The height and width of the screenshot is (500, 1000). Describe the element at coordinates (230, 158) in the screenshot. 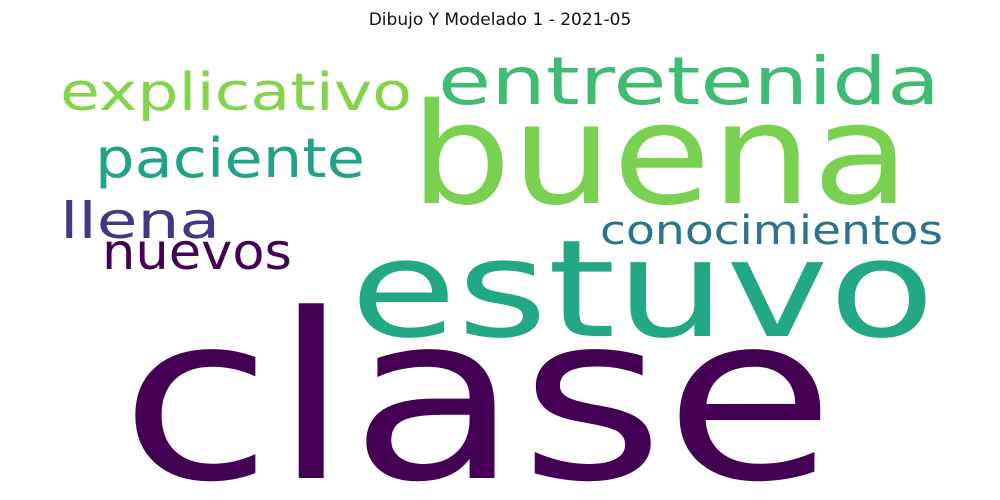

I see `word-paciente: paciente` at that location.